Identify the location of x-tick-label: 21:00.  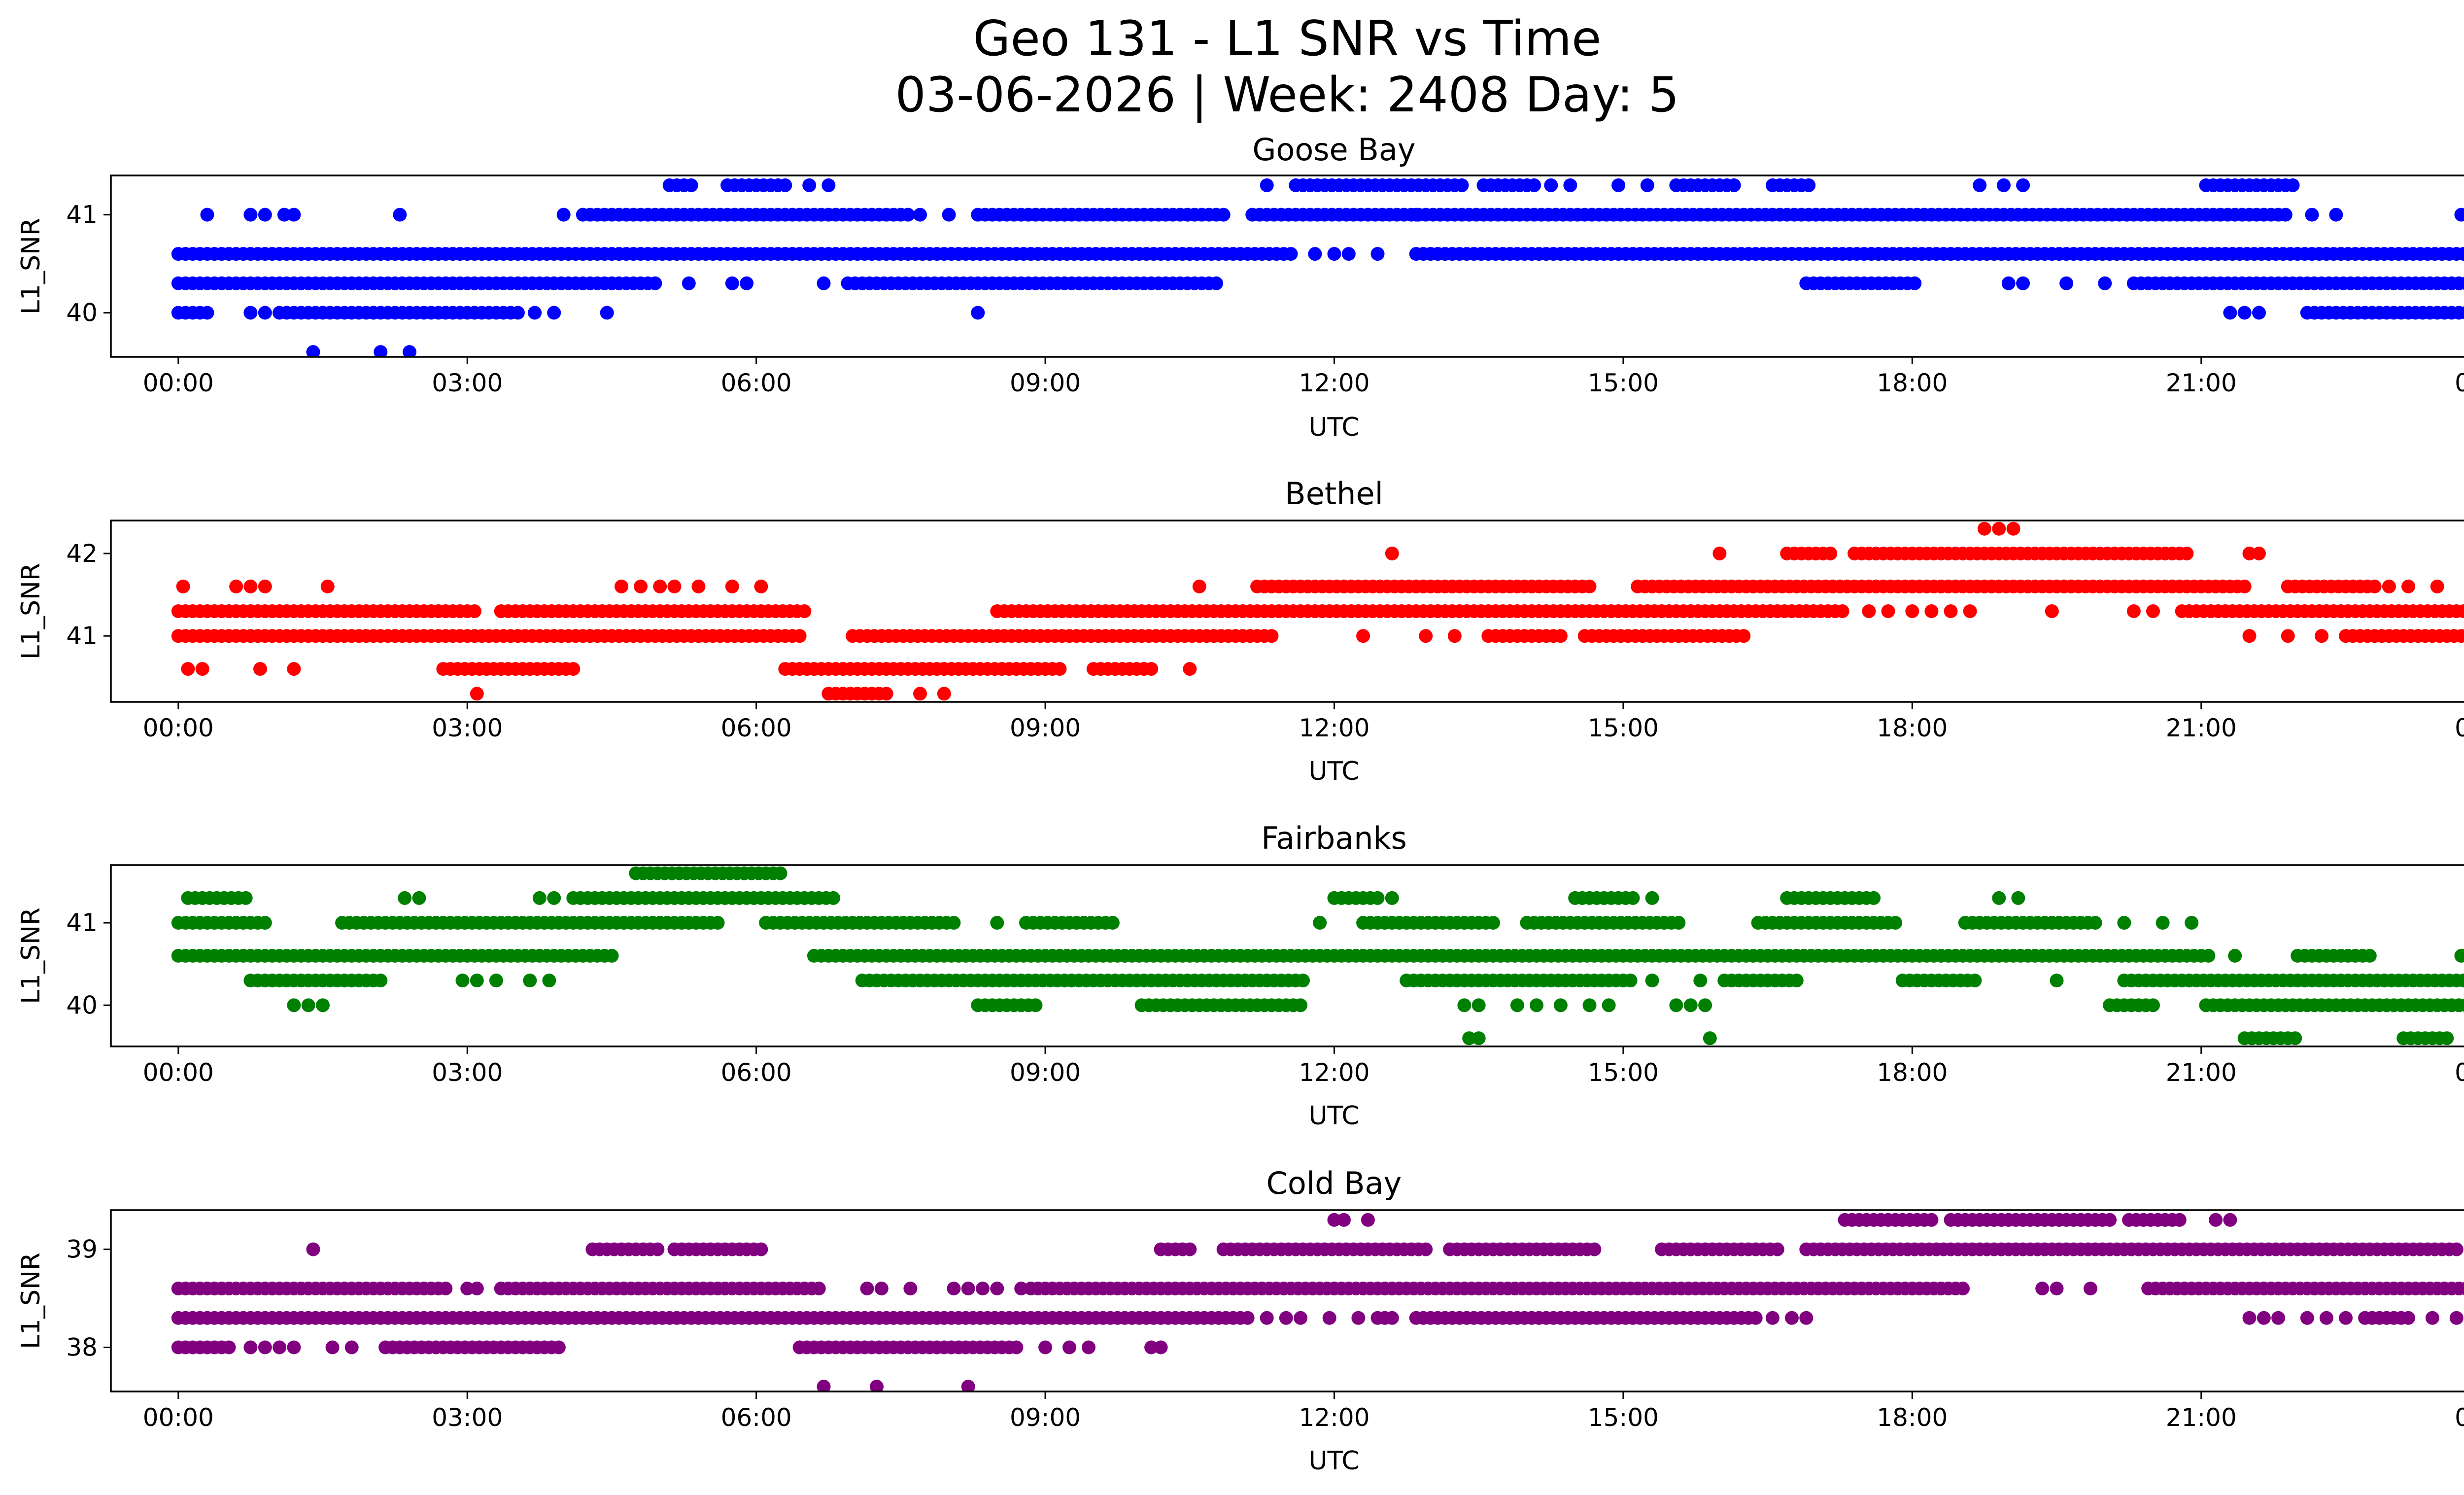
(2201, 1417).